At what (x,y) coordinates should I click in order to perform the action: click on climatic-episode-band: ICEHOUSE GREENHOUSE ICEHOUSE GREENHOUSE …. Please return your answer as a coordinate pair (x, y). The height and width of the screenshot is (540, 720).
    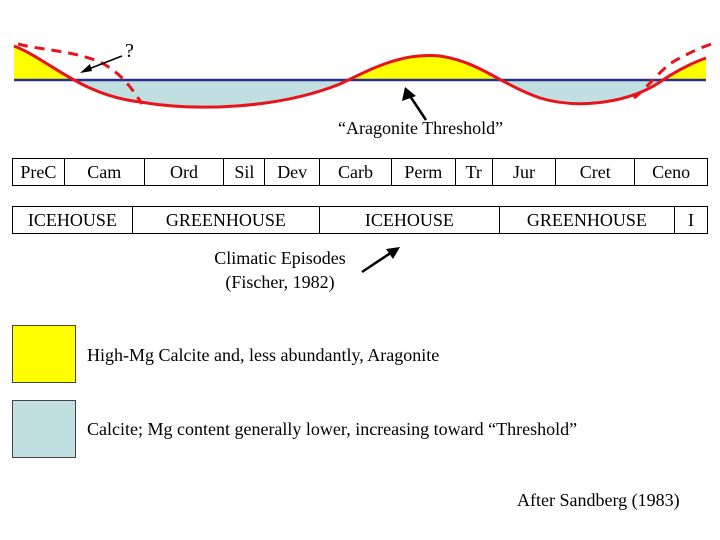
    Looking at the image, I should click on (360, 220).